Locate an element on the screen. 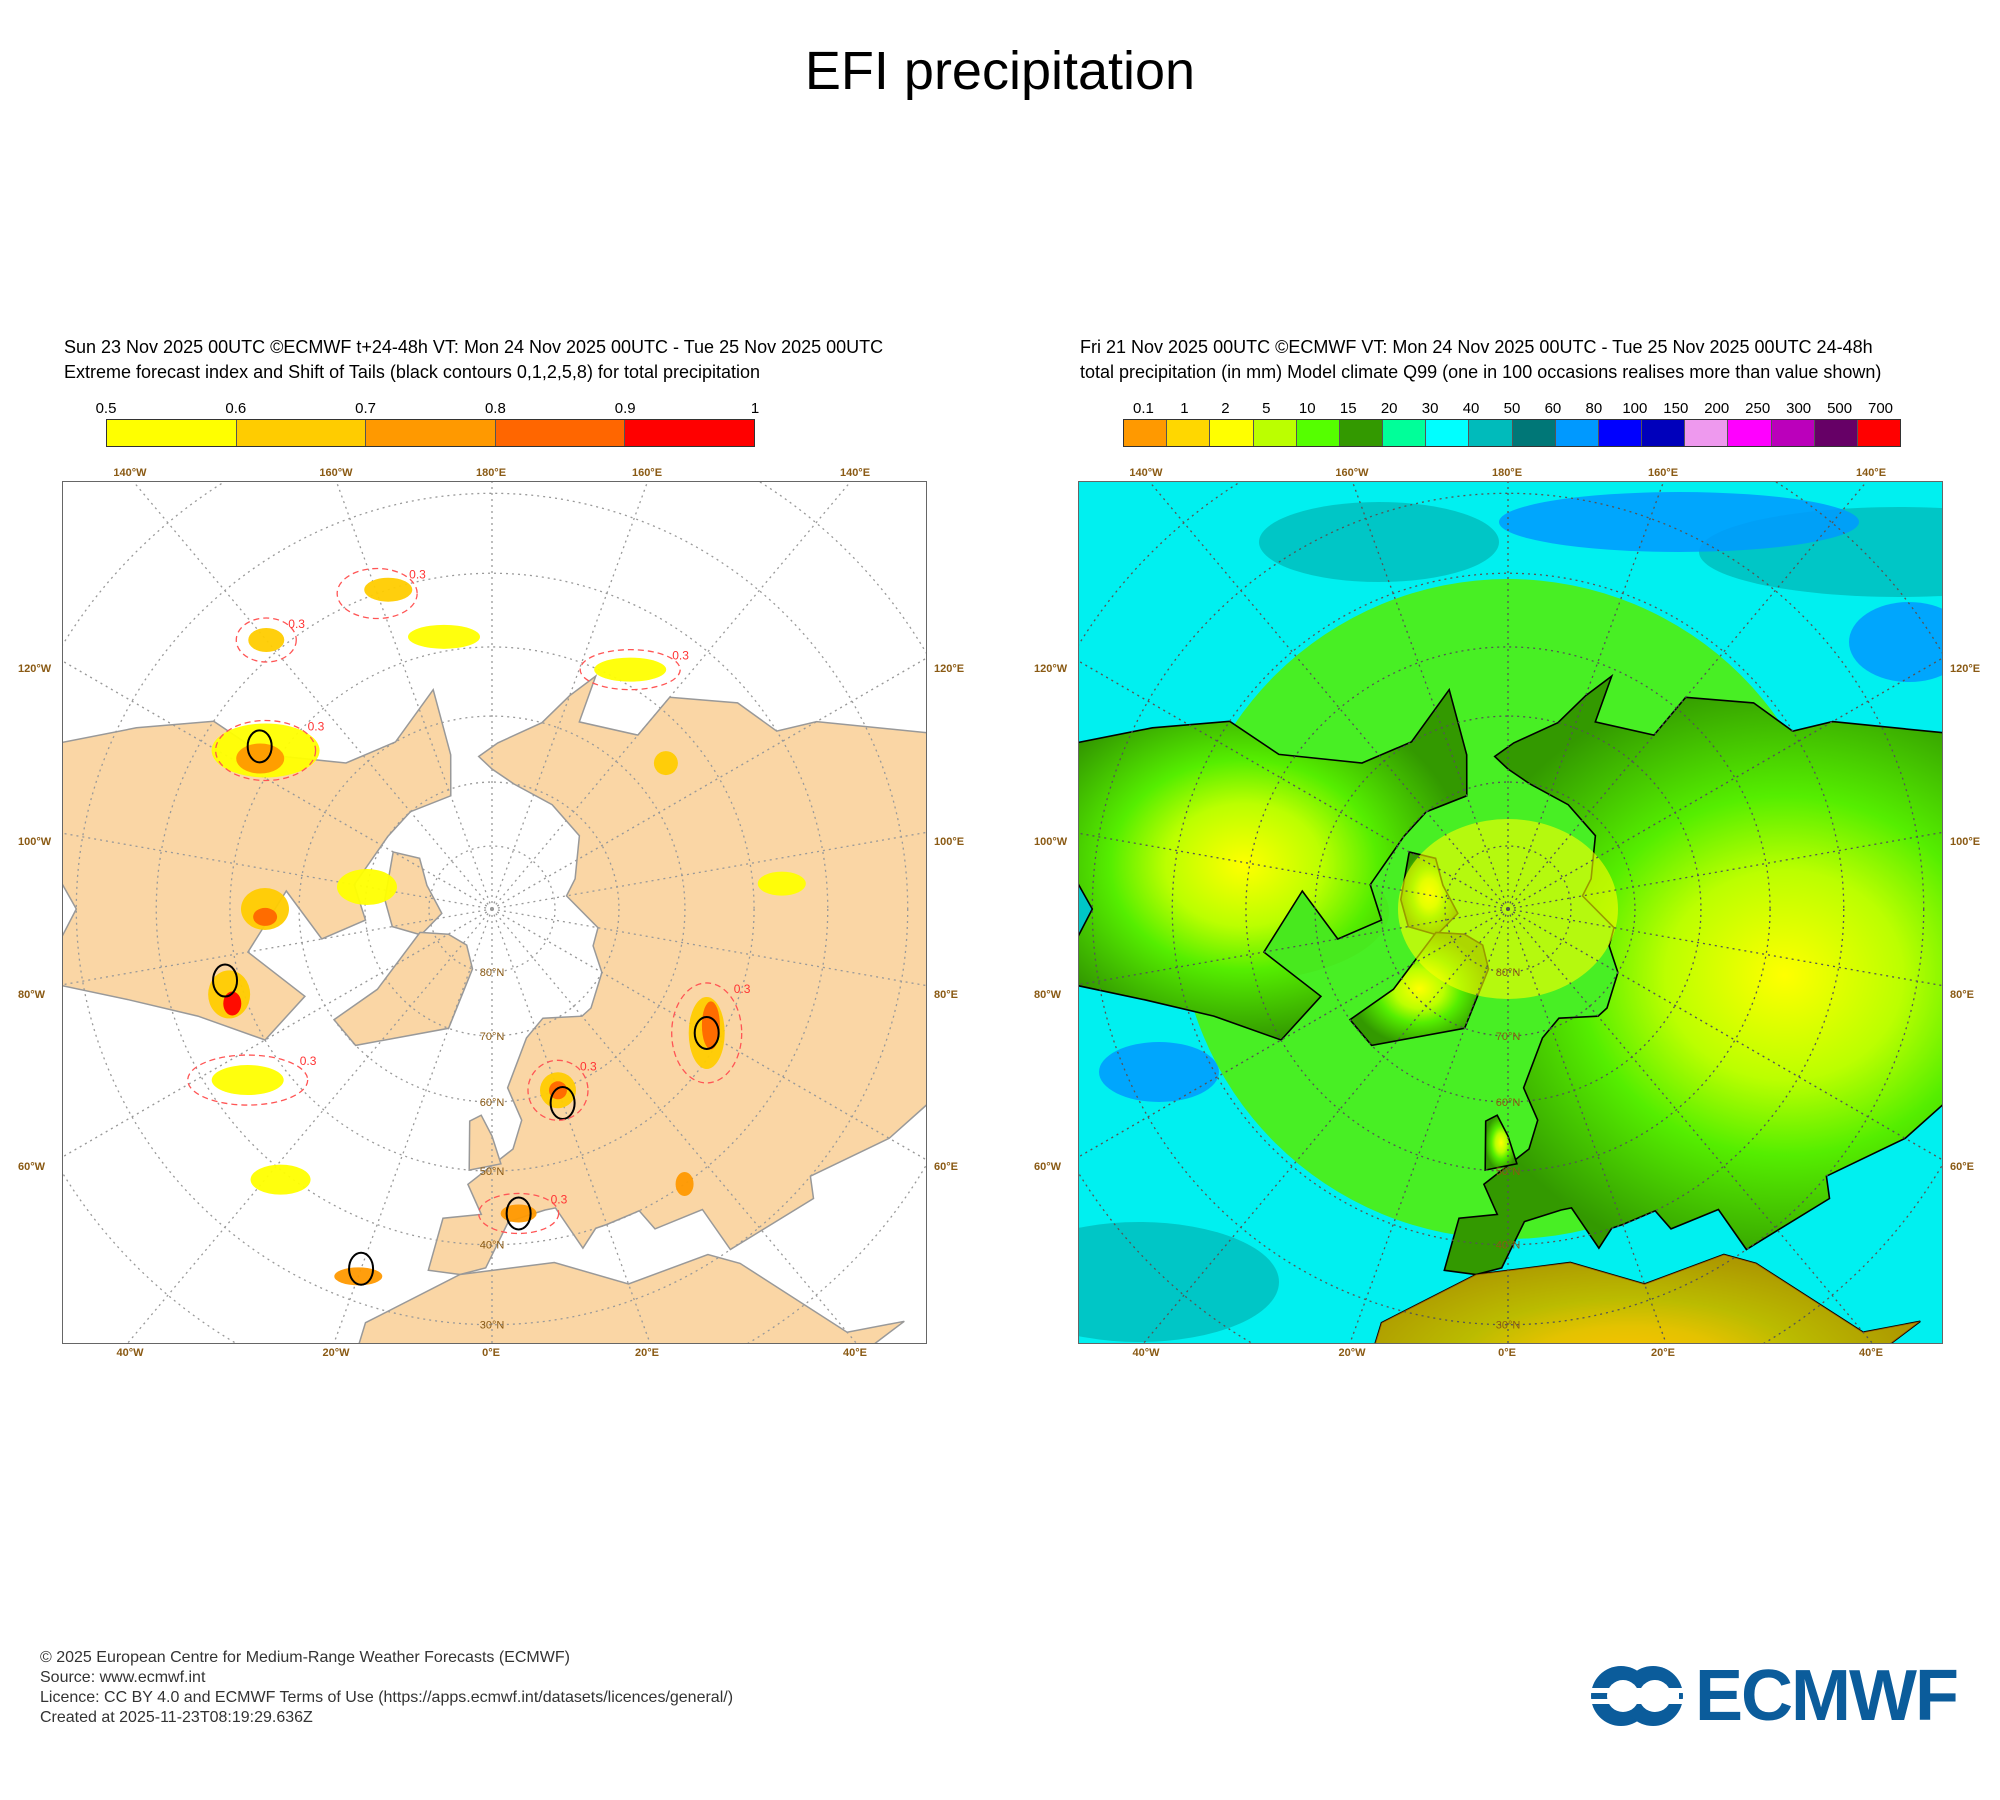 This screenshot has height=1800, width=2000. map-axis-label: 160°E is located at coordinates (1663, 473).